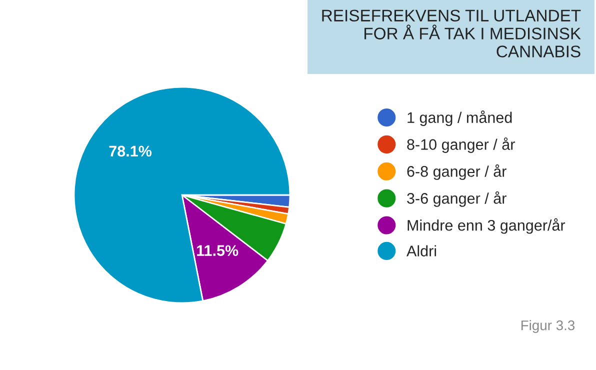  What do you see at coordinates (461, 145) in the screenshot?
I see `legend-label: 8-10 ganger / år` at bounding box center [461, 145].